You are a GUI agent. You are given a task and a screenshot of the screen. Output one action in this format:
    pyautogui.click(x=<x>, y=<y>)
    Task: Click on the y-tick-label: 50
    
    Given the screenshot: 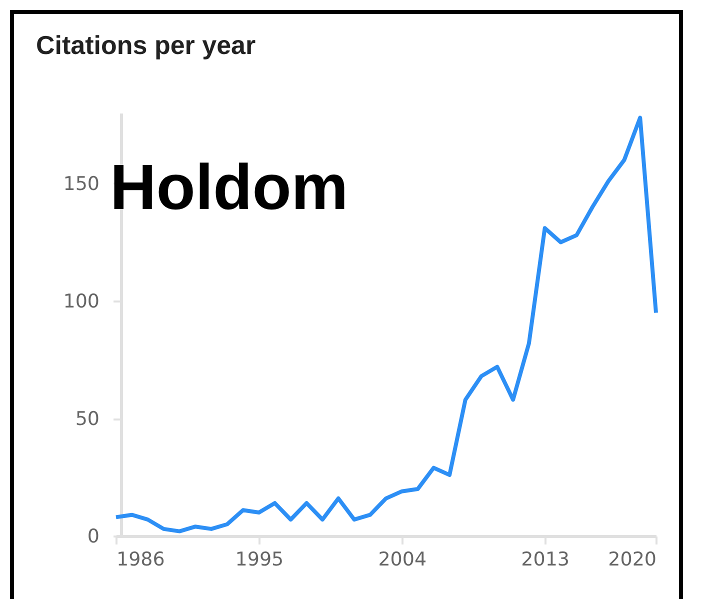 What is the action you would take?
    pyautogui.click(x=87, y=419)
    